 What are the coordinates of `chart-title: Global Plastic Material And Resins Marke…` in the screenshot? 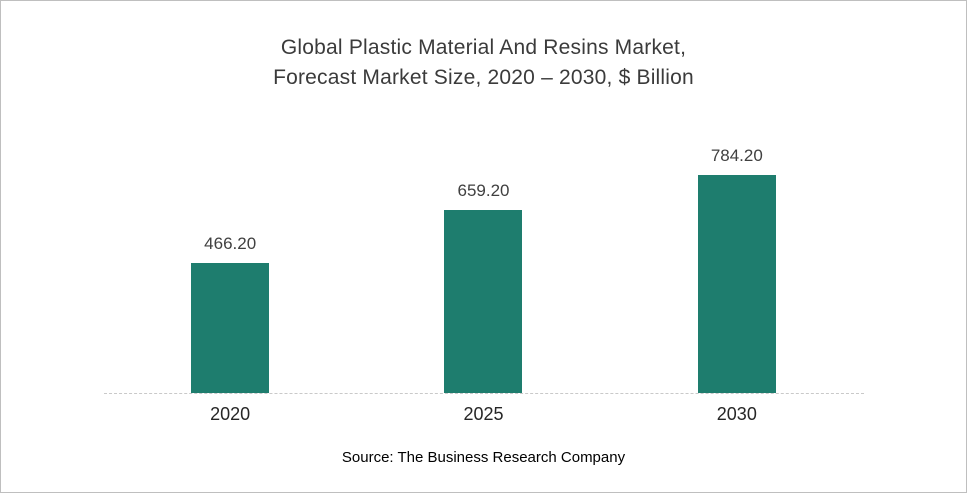 It's located at (483, 63).